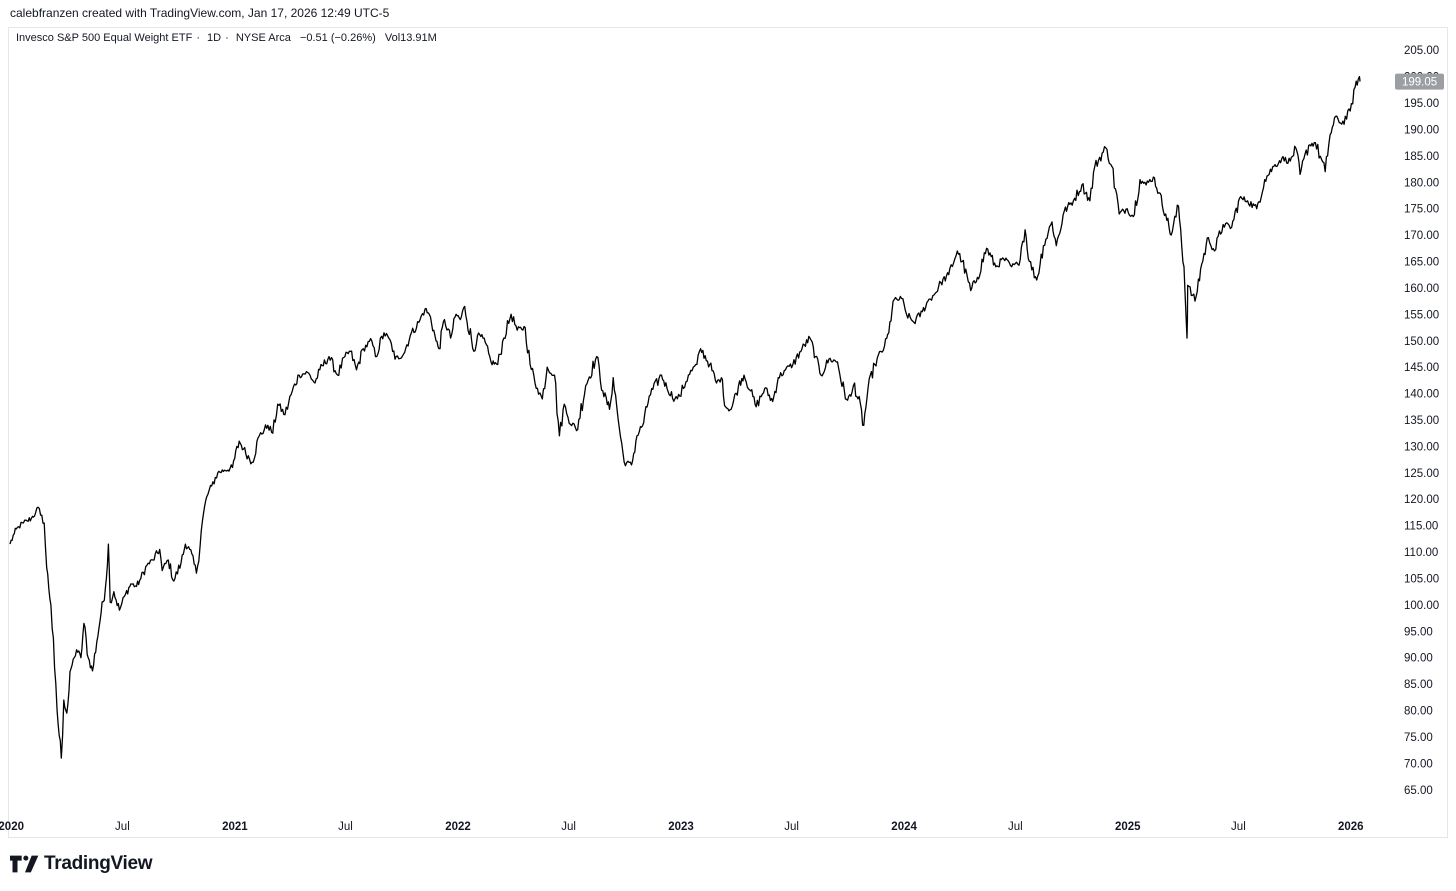  I want to click on y-tick-label: 95.00, so click(1418, 632).